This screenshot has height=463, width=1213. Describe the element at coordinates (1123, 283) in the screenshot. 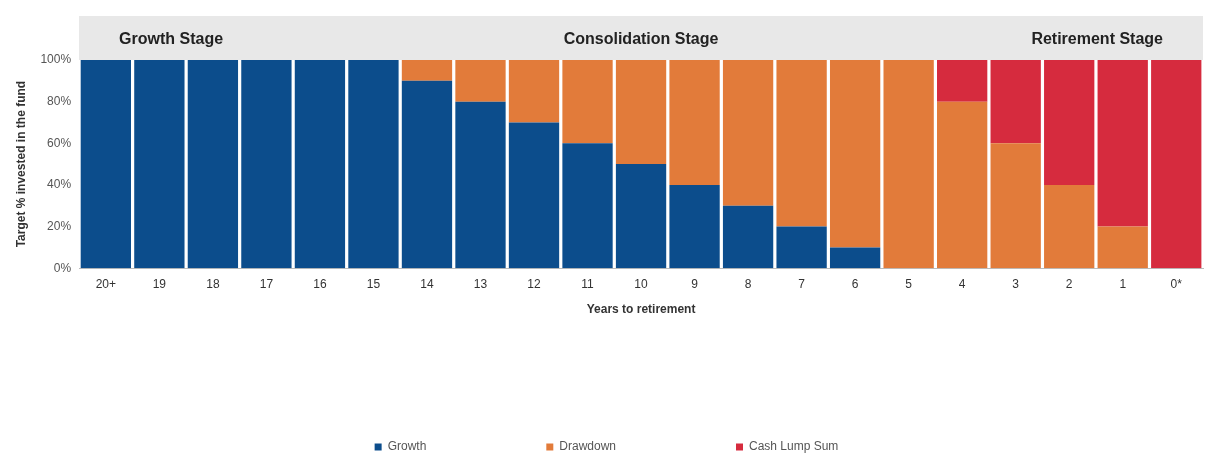

I see `x-tick-label: 1` at that location.